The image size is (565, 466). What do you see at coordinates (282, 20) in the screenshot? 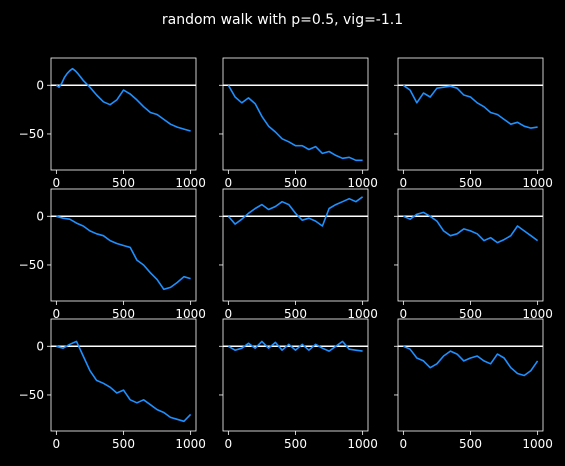
I see `chart-title: random walk with p=0.5, vig=-1.1` at bounding box center [282, 20].